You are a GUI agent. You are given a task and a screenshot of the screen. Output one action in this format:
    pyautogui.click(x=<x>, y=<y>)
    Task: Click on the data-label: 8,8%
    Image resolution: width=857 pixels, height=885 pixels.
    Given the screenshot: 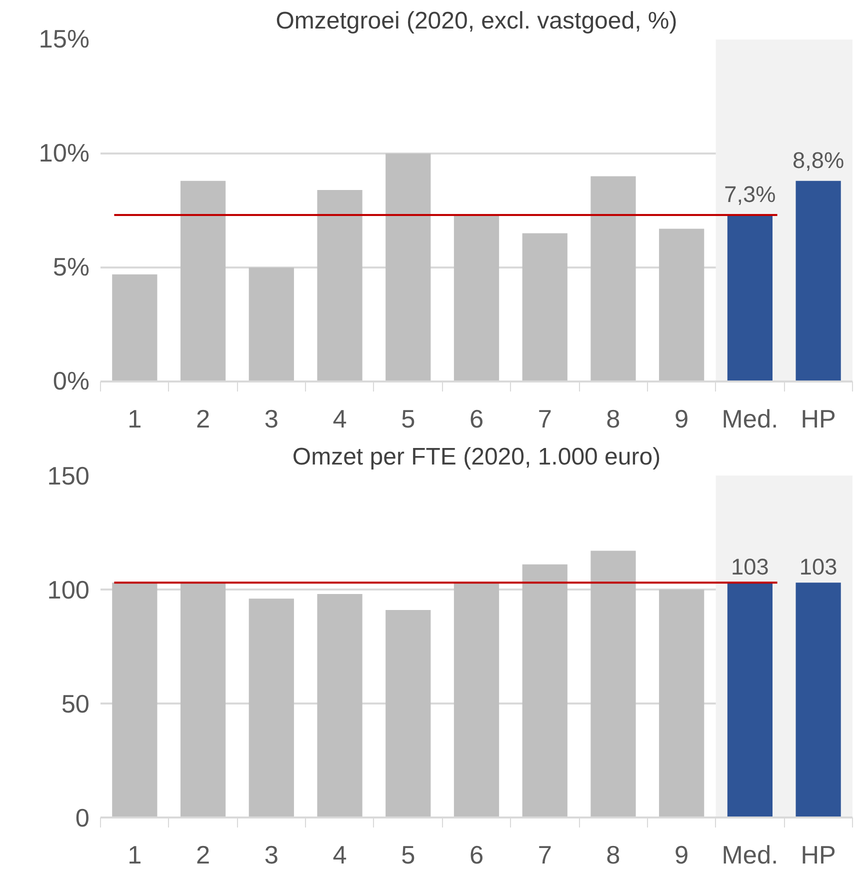 What is the action you would take?
    pyautogui.click(x=818, y=159)
    